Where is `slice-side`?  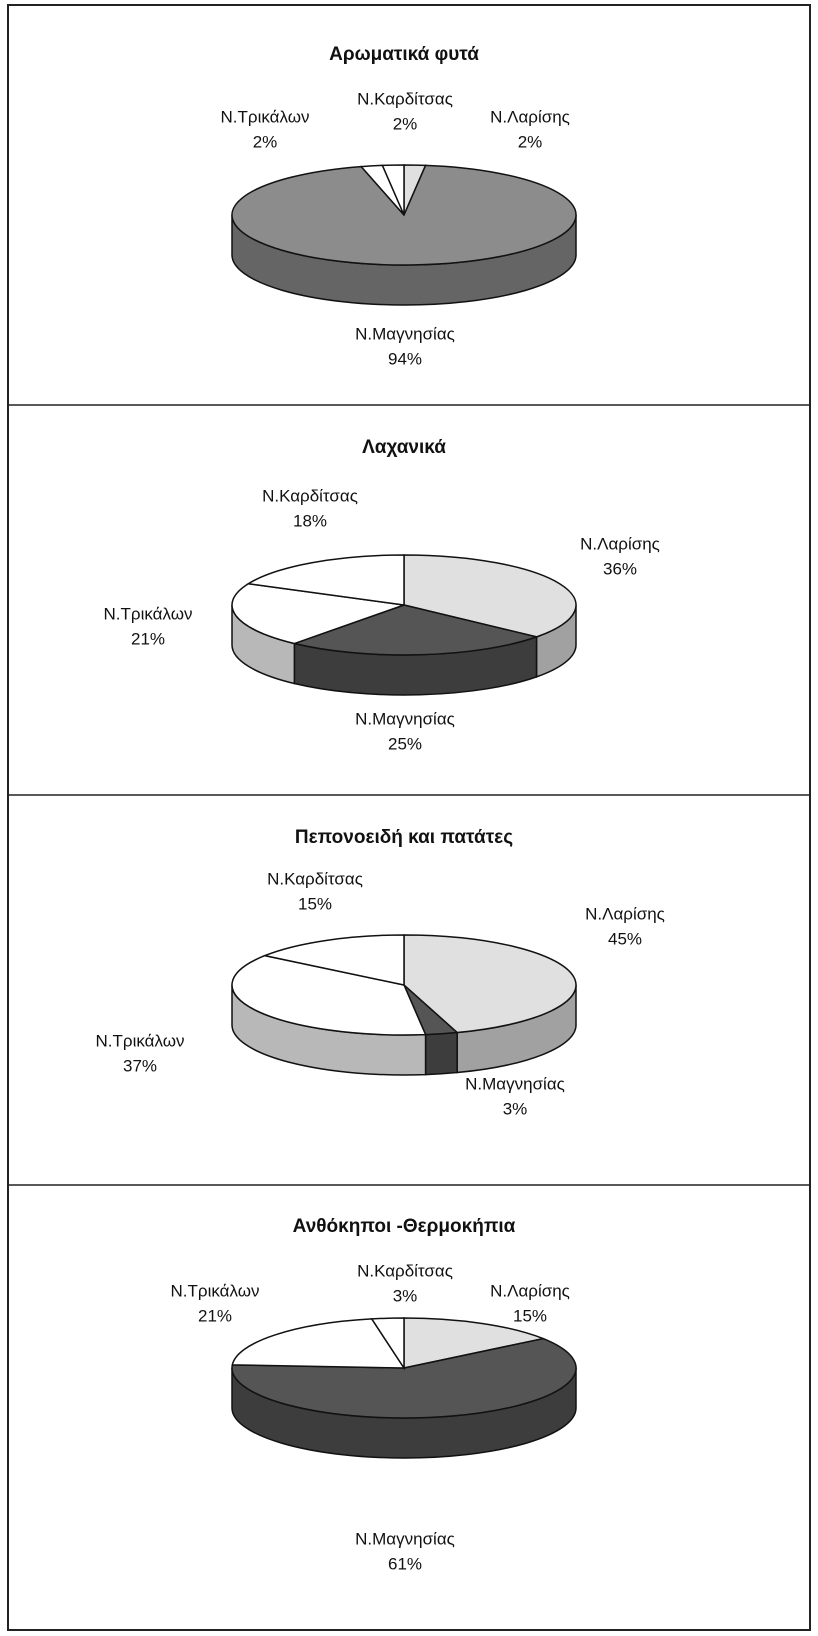
slice-side is located at coordinates (441, 1053).